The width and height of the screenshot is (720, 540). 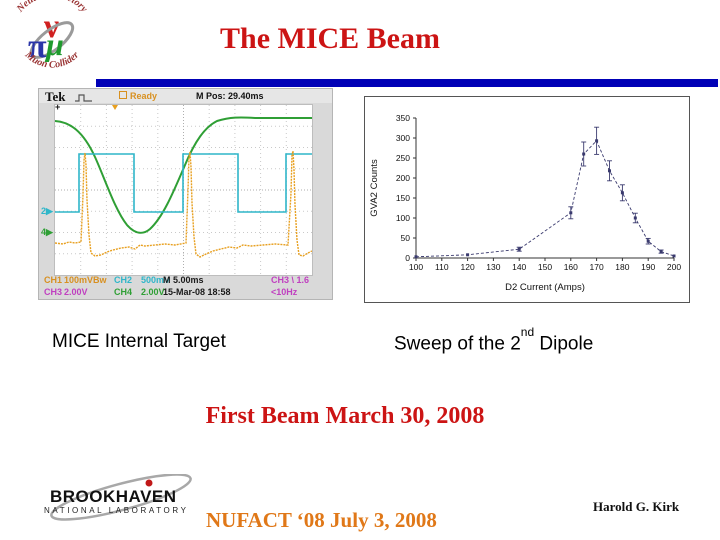 What do you see at coordinates (374, 188) in the screenshot?
I see `svg-text: GVA2 Counts` at bounding box center [374, 188].